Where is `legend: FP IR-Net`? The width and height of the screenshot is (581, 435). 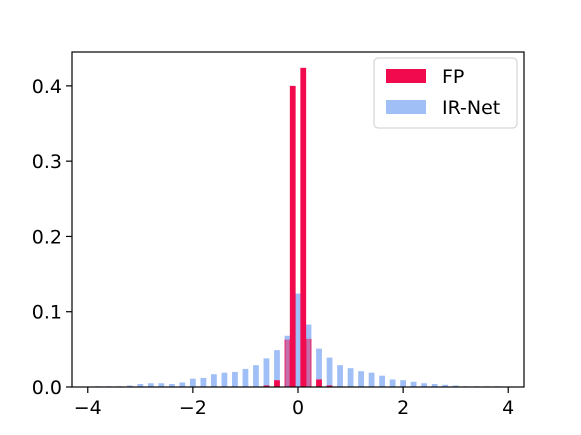
legend: FP IR-Net is located at coordinates (445, 93).